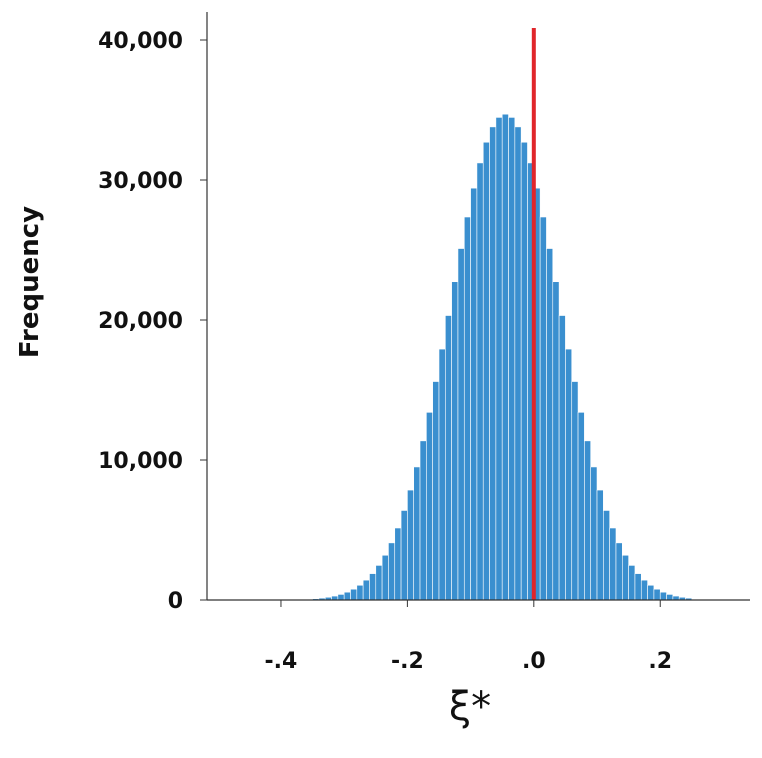 The height and width of the screenshot is (758, 762). What do you see at coordinates (30, 282) in the screenshot?
I see `y-axis-label: Frequency` at bounding box center [30, 282].